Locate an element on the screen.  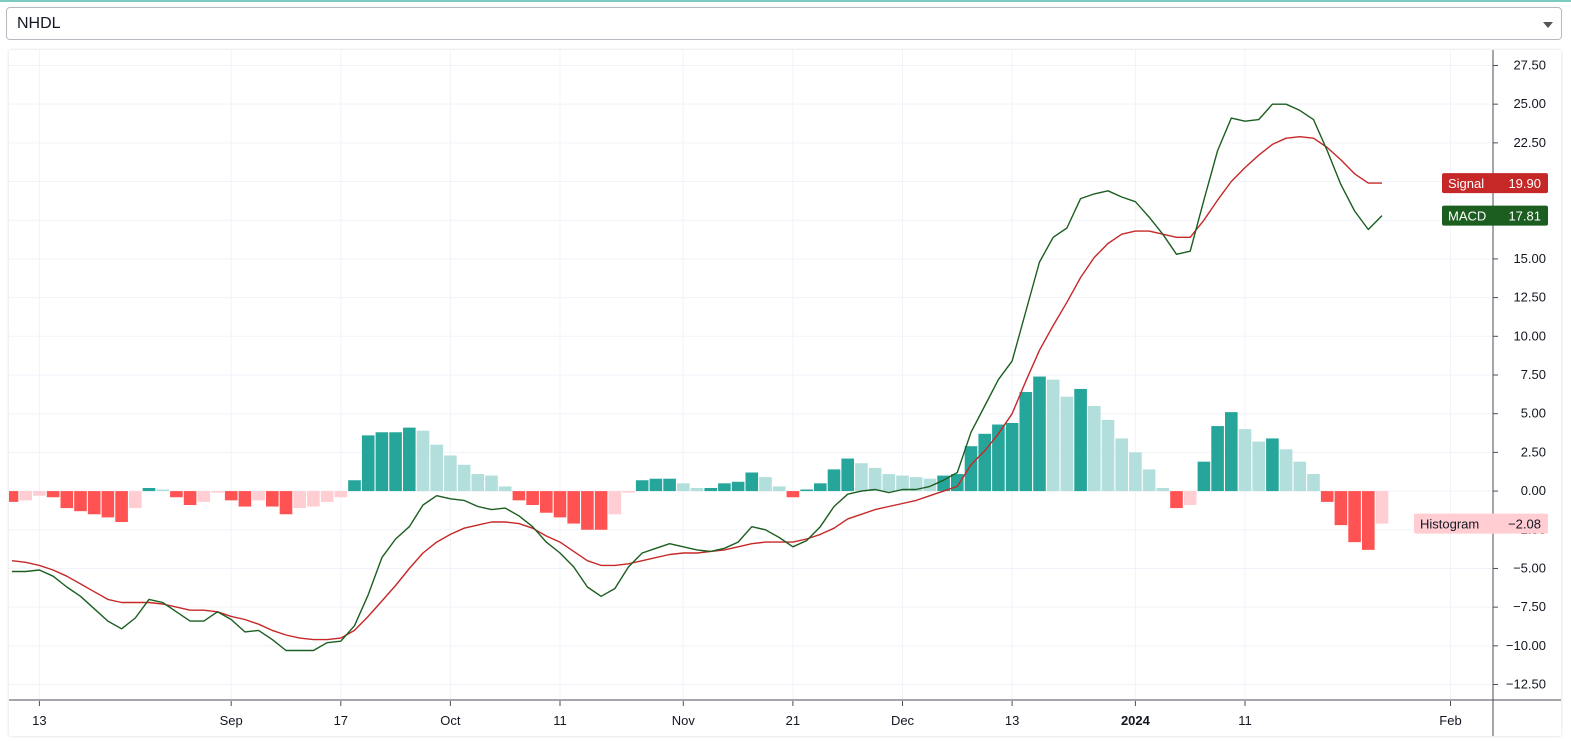
x-tick-label: 21 is located at coordinates (793, 720).